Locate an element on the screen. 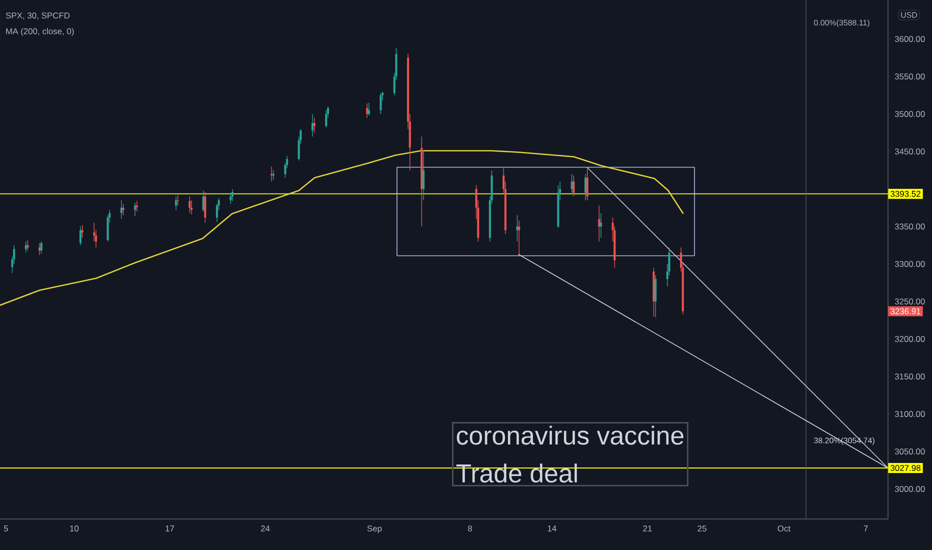 This screenshot has width=932, height=550. y-tick-label: 3350.00 is located at coordinates (909, 226).